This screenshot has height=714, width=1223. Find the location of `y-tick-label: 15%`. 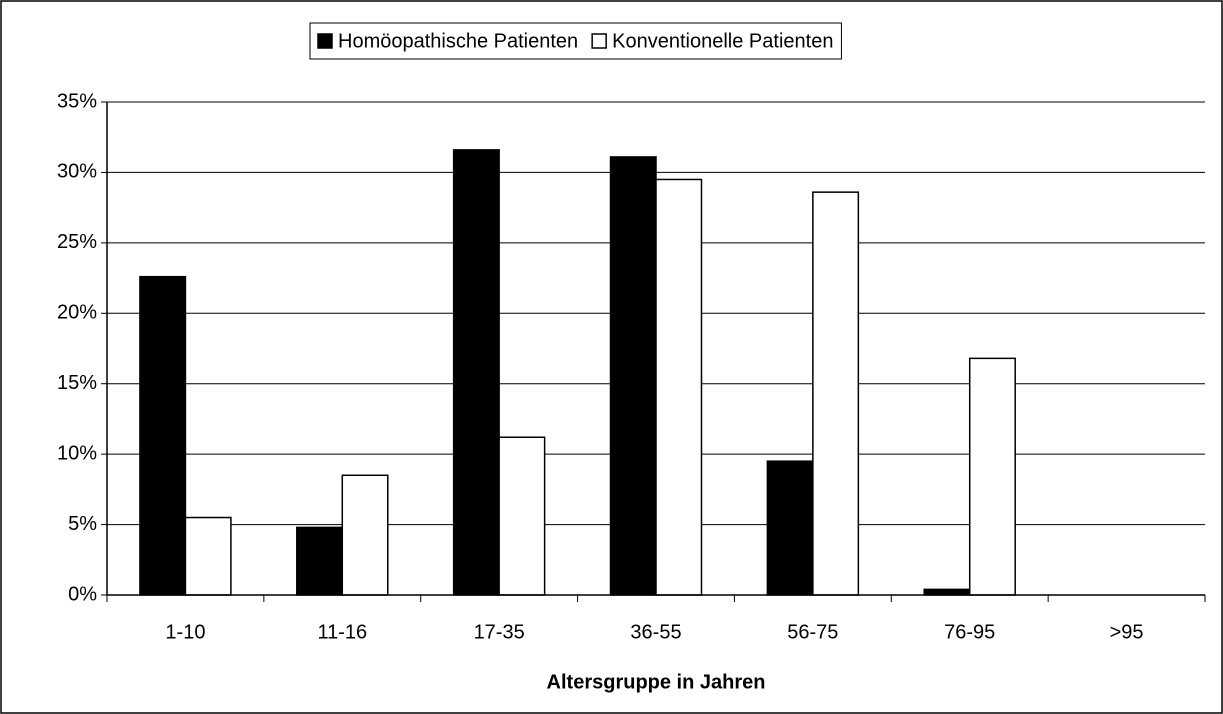

y-tick-label: 15% is located at coordinates (77, 383).